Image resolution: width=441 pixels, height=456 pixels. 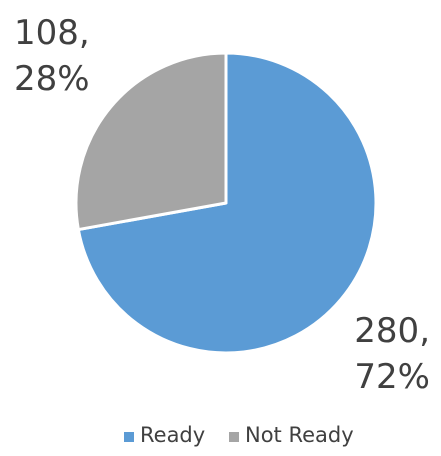 I want to click on data-label-ready-value: 280,, so click(x=392, y=331).